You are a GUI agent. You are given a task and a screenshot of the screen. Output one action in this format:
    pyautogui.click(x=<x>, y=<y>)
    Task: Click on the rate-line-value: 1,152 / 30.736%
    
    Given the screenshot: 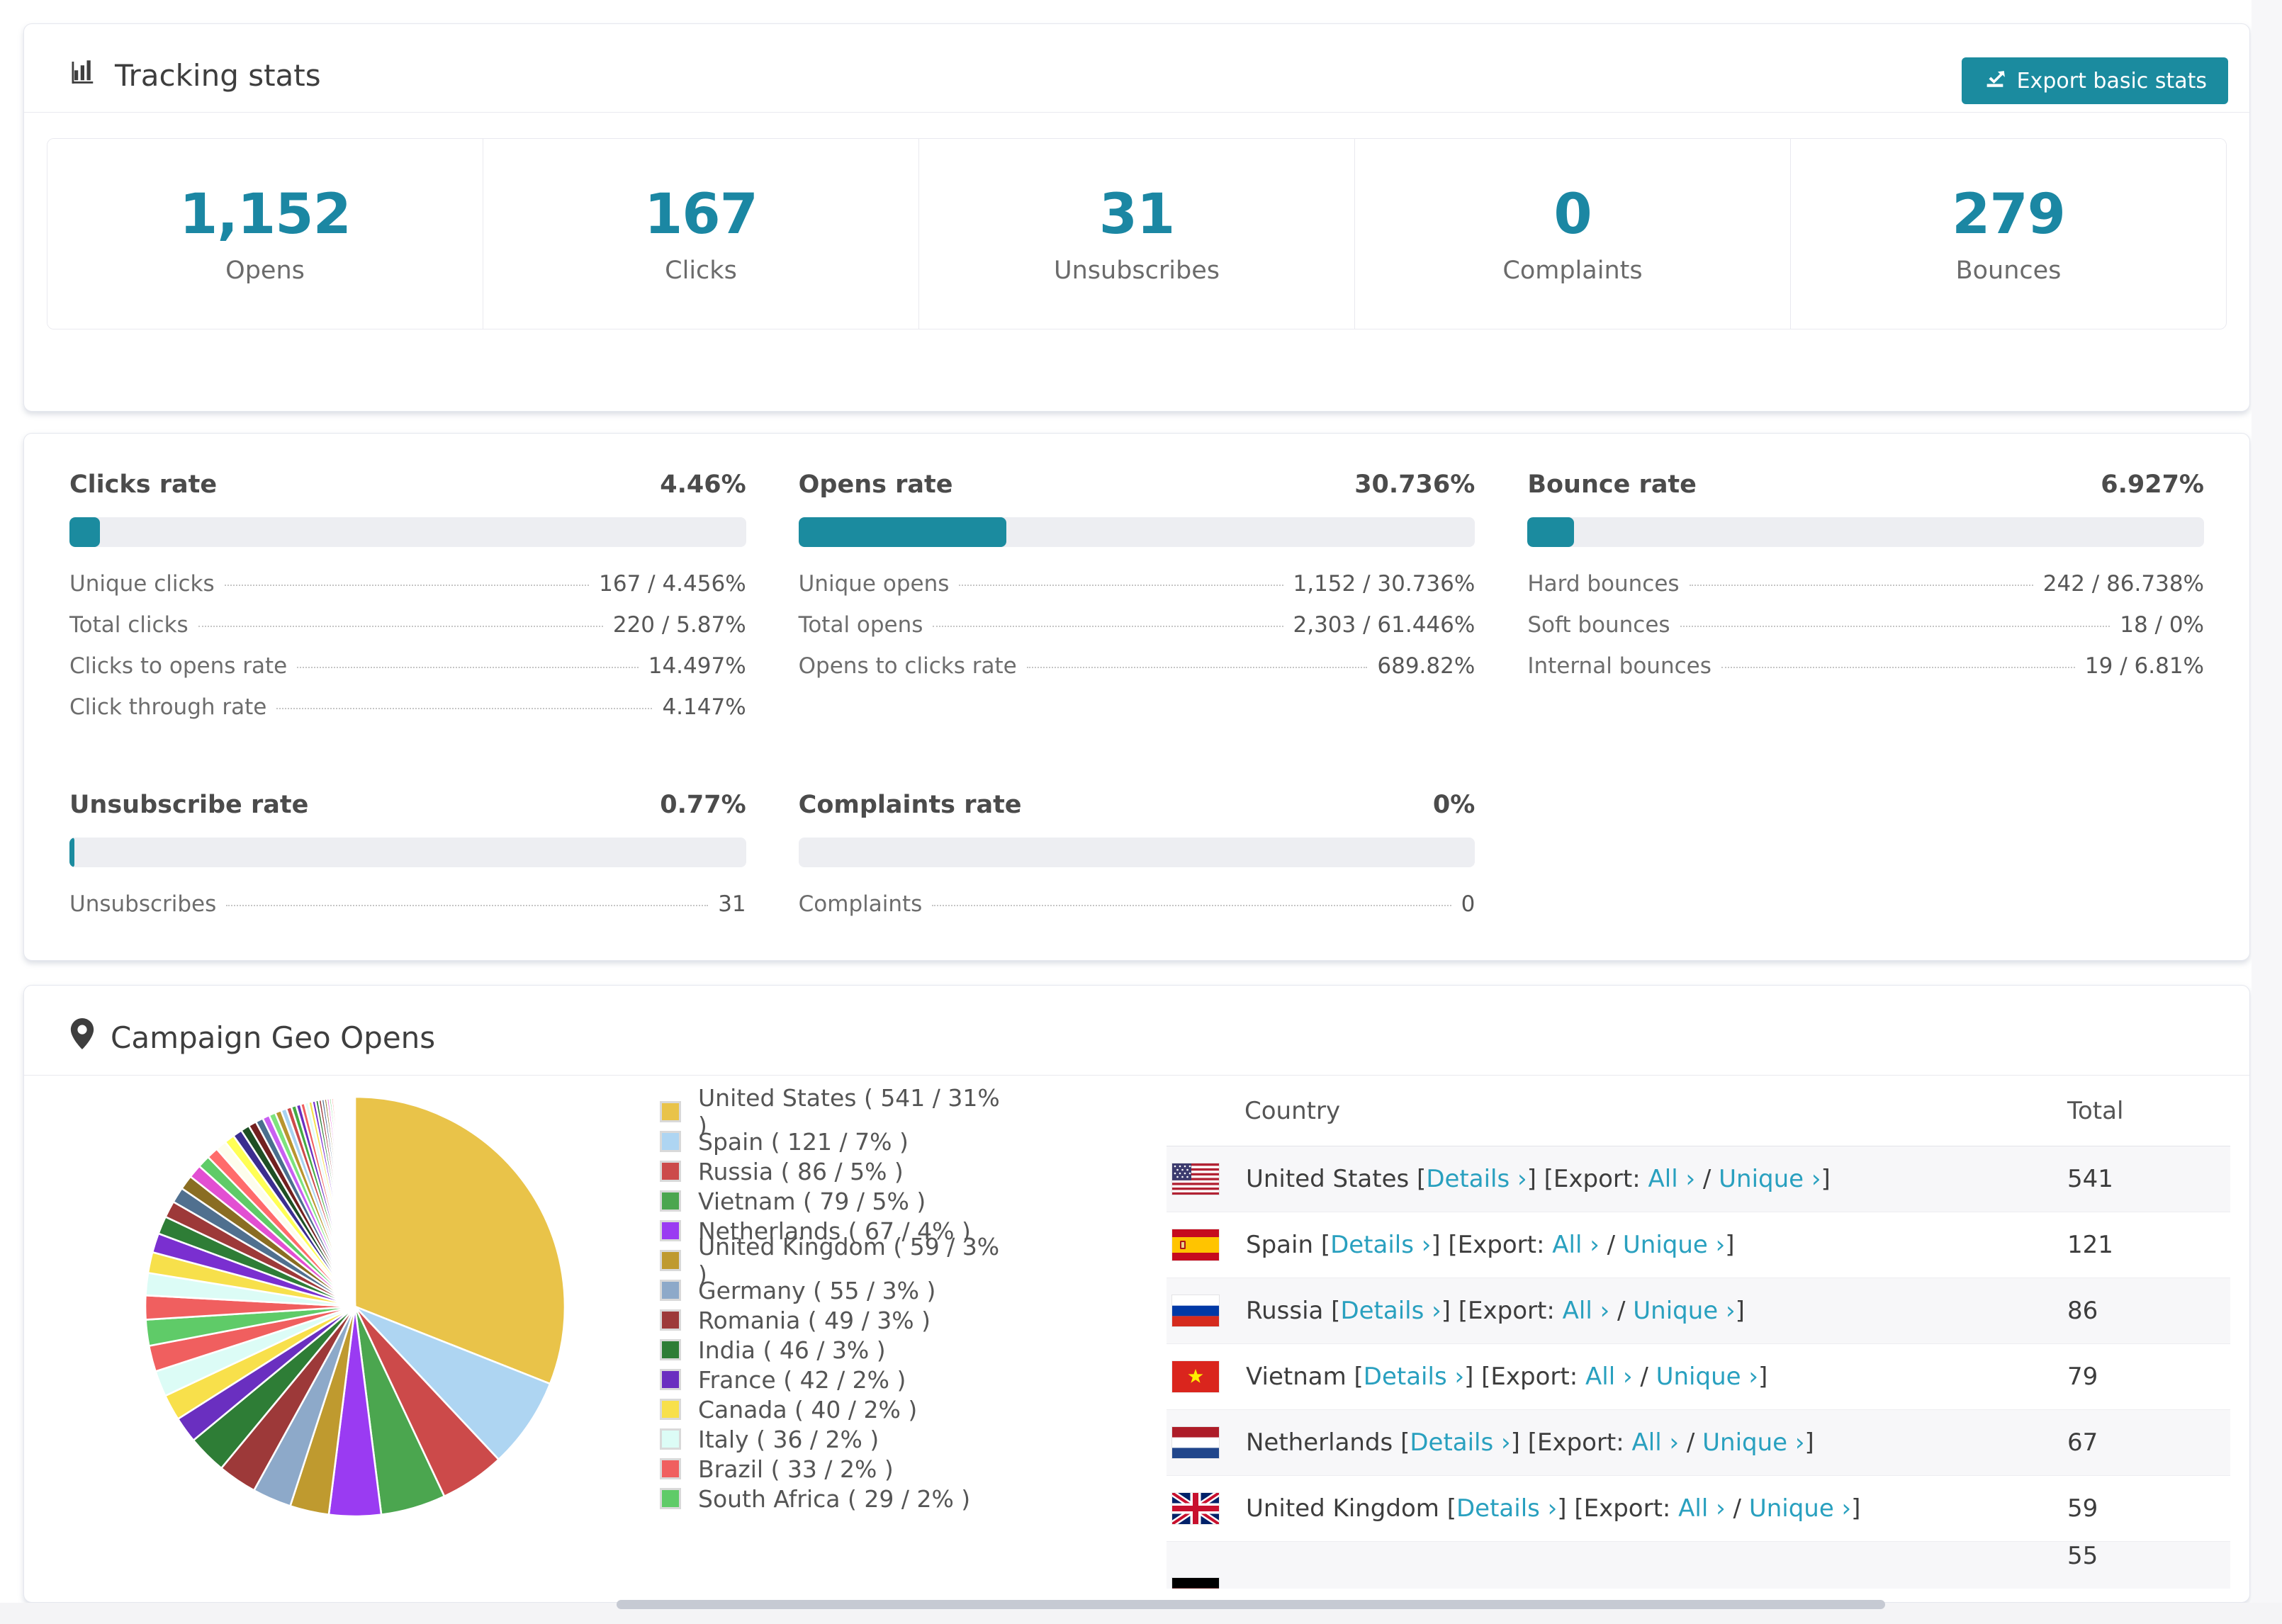 What is the action you would take?
    pyautogui.click(x=1385, y=584)
    